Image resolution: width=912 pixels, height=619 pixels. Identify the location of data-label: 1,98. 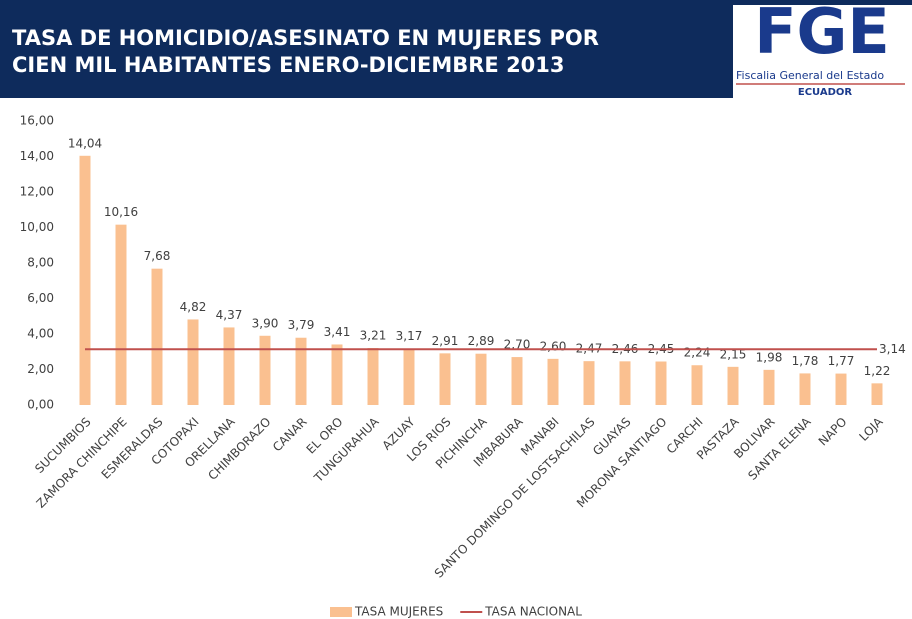
(769, 357).